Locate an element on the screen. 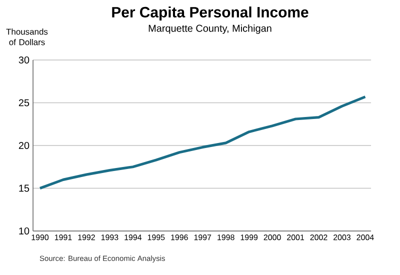 This screenshot has width=400, height=275. y-tick-label: 10 is located at coordinates (24, 231).